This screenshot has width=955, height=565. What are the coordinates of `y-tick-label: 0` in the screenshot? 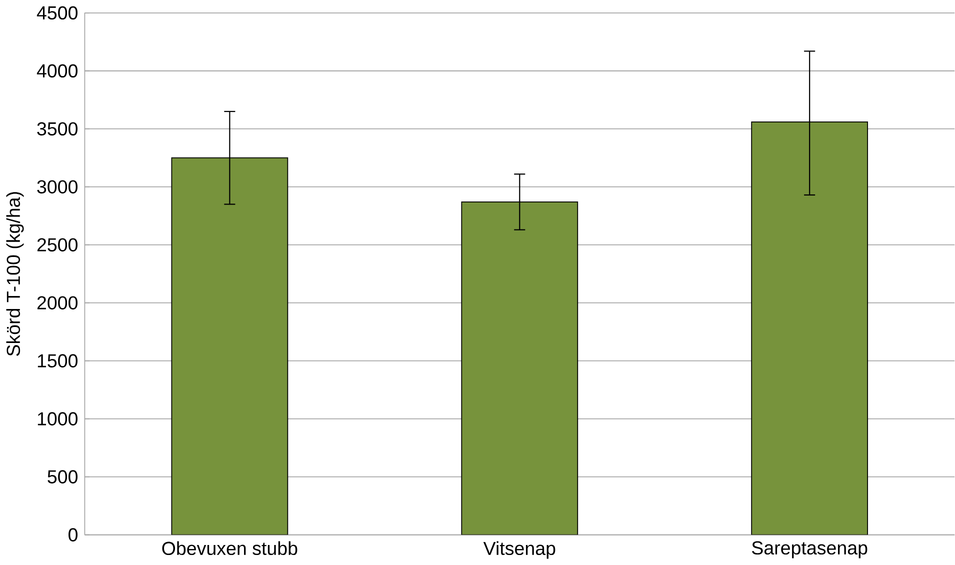 It's located at (73, 535).